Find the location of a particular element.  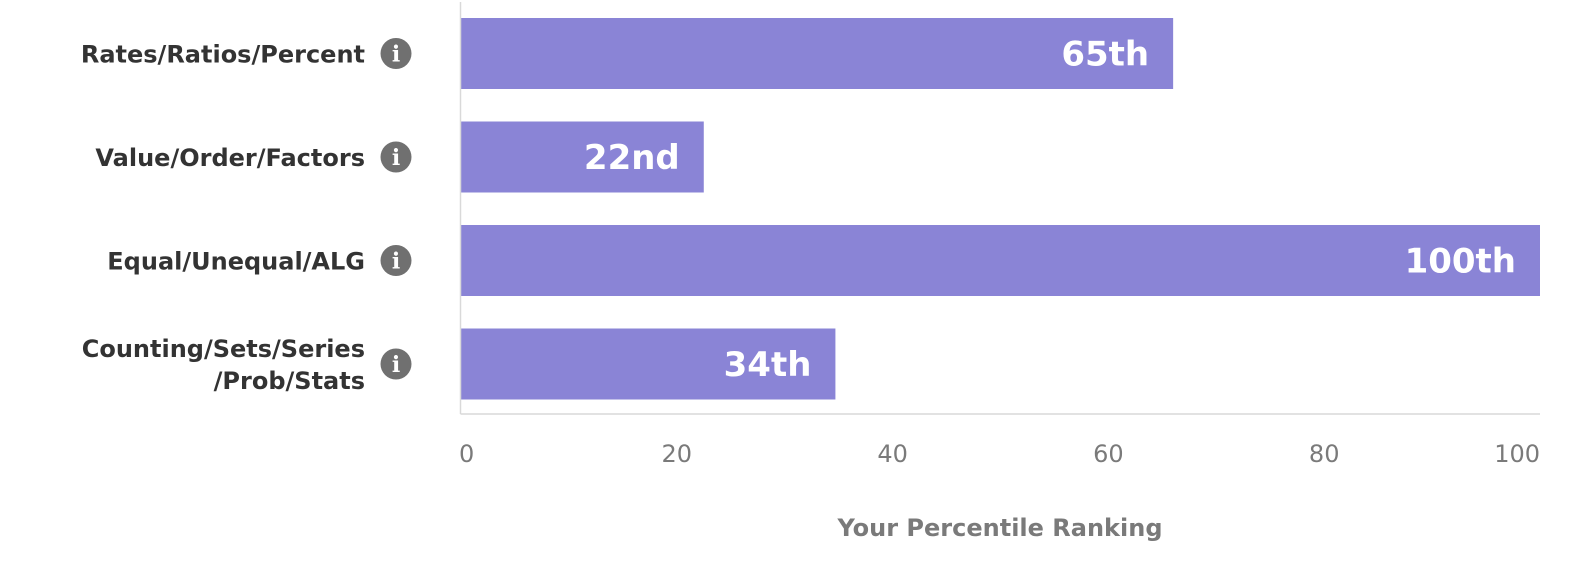

bar-value-label: 100th is located at coordinates (1460, 262).